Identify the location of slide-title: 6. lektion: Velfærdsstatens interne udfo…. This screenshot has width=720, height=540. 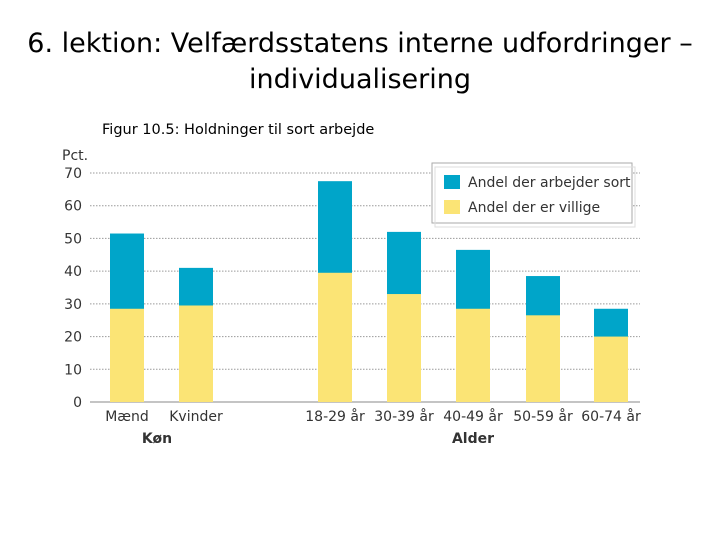
(360, 61).